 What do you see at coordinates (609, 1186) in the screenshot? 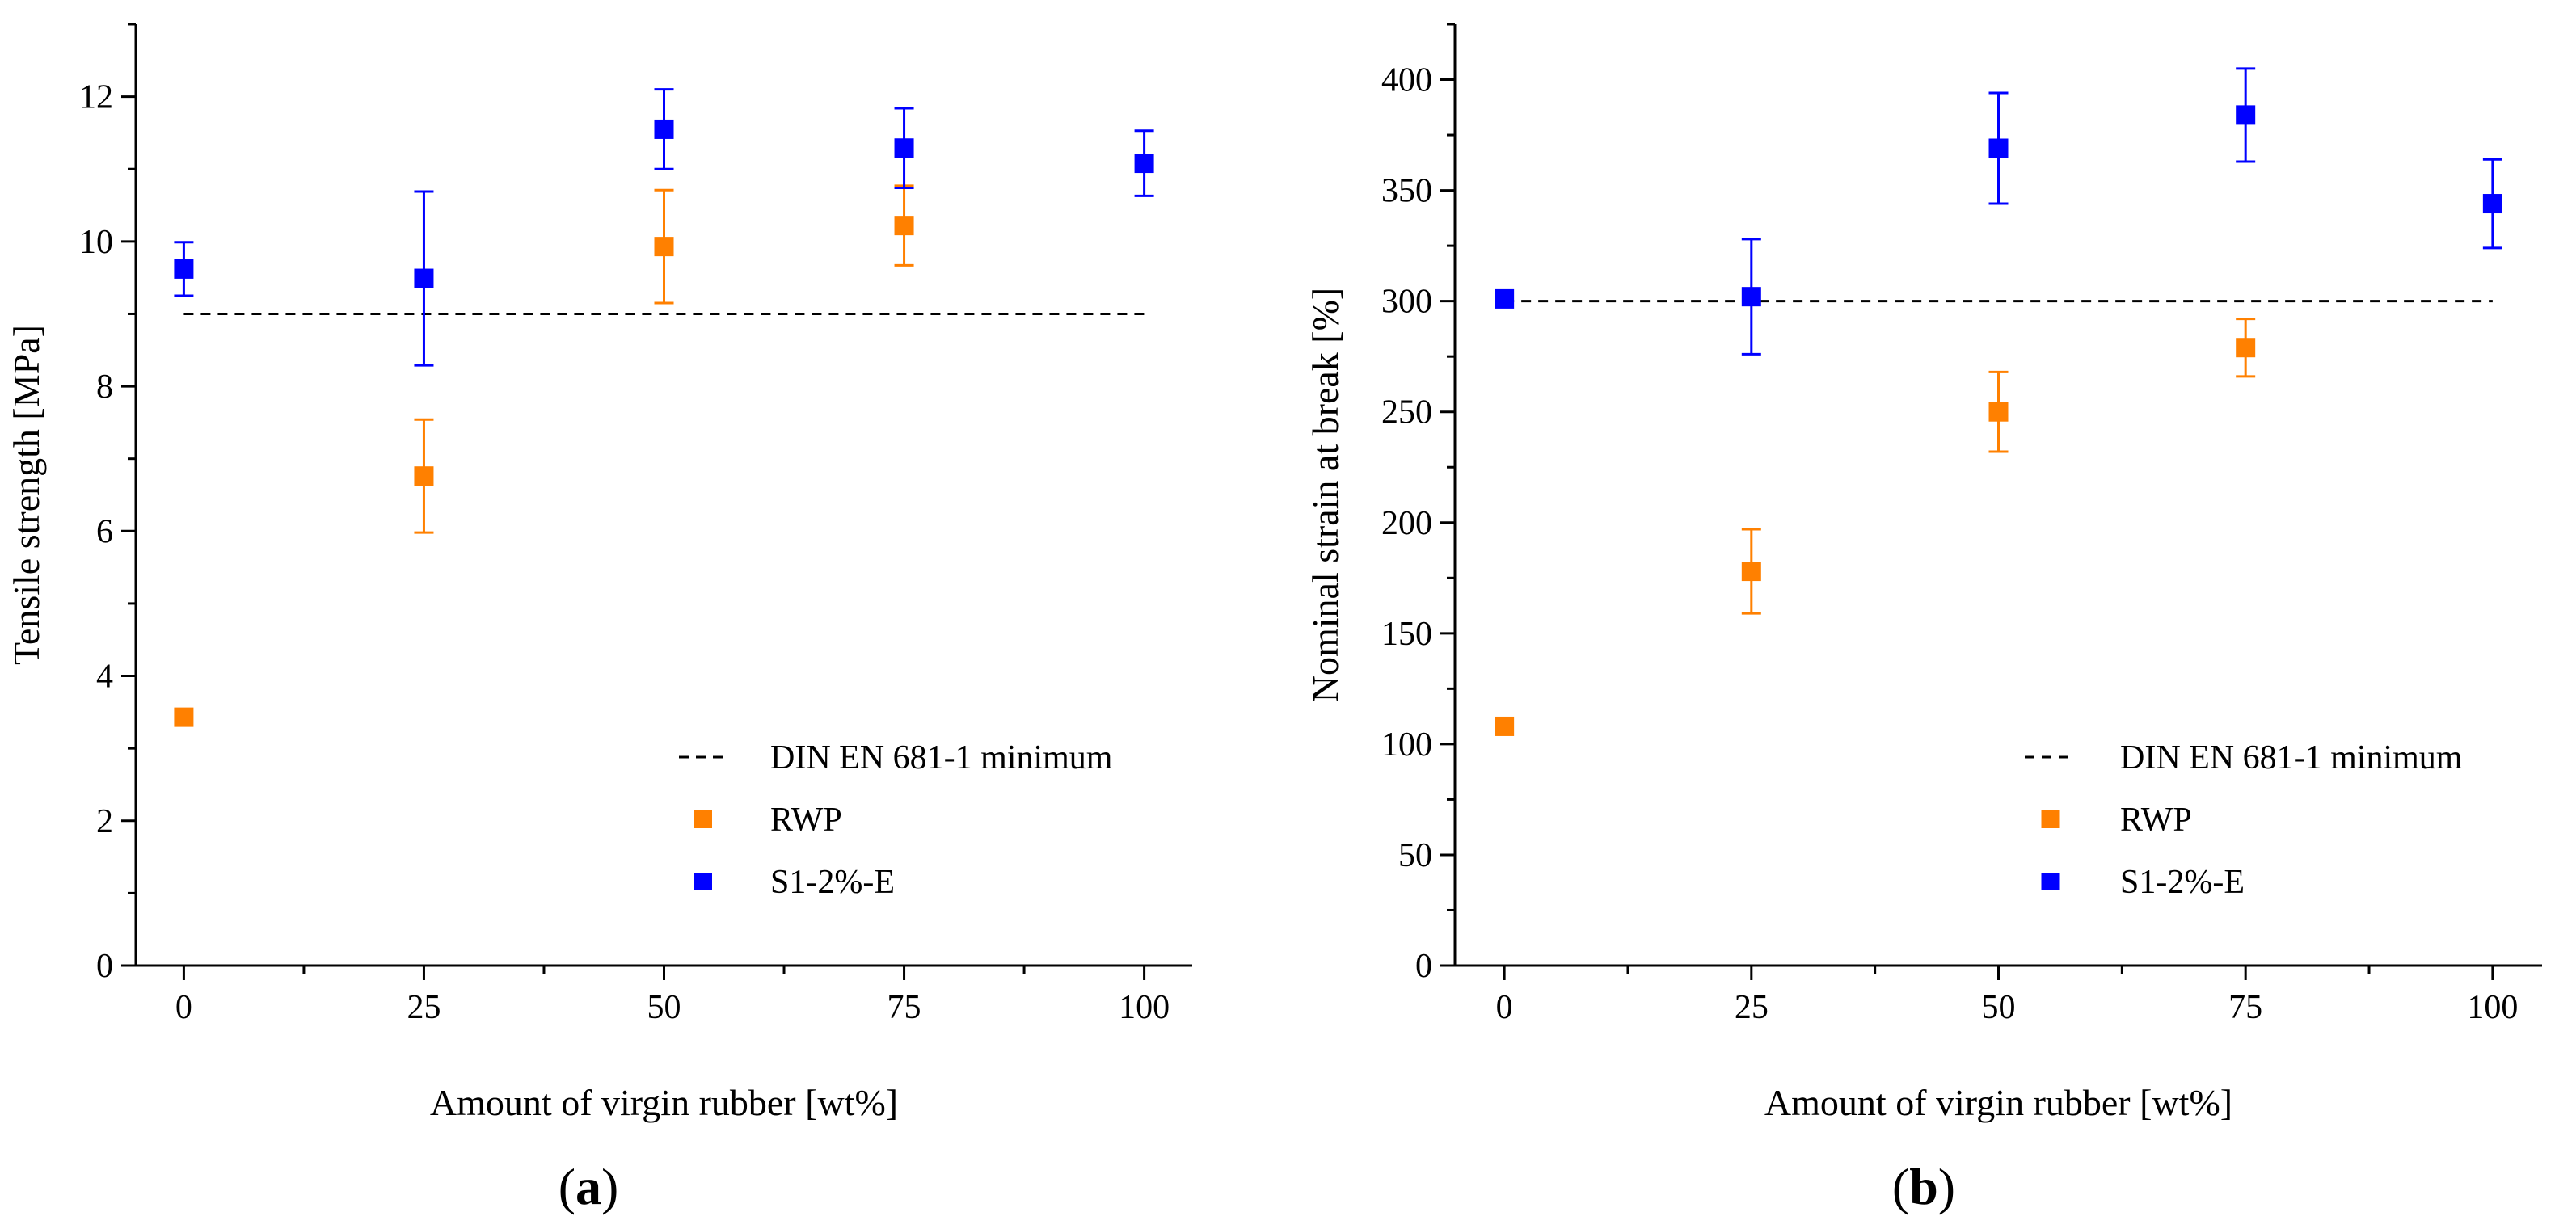
I see `chart-a-panel-label-close-paren: )` at bounding box center [609, 1186].